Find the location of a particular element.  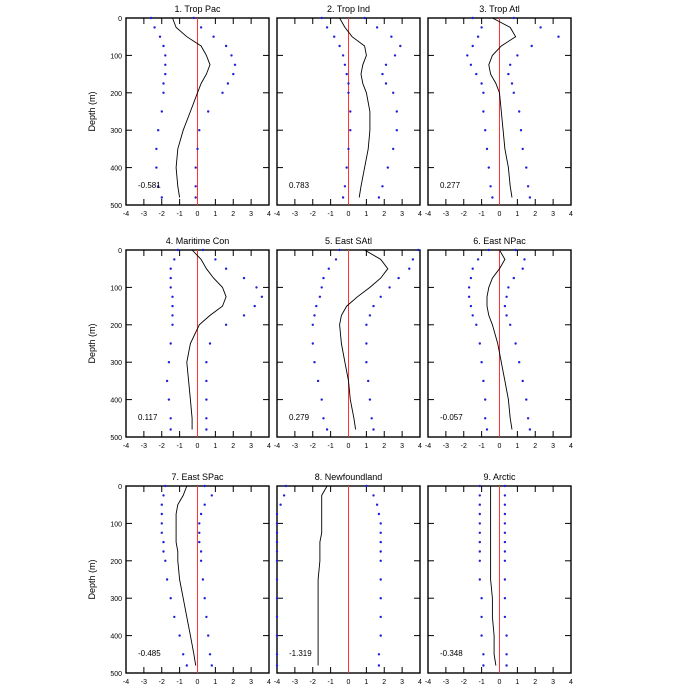

panel-4-title: 4. Maritime Con is located at coordinates (198, 241).